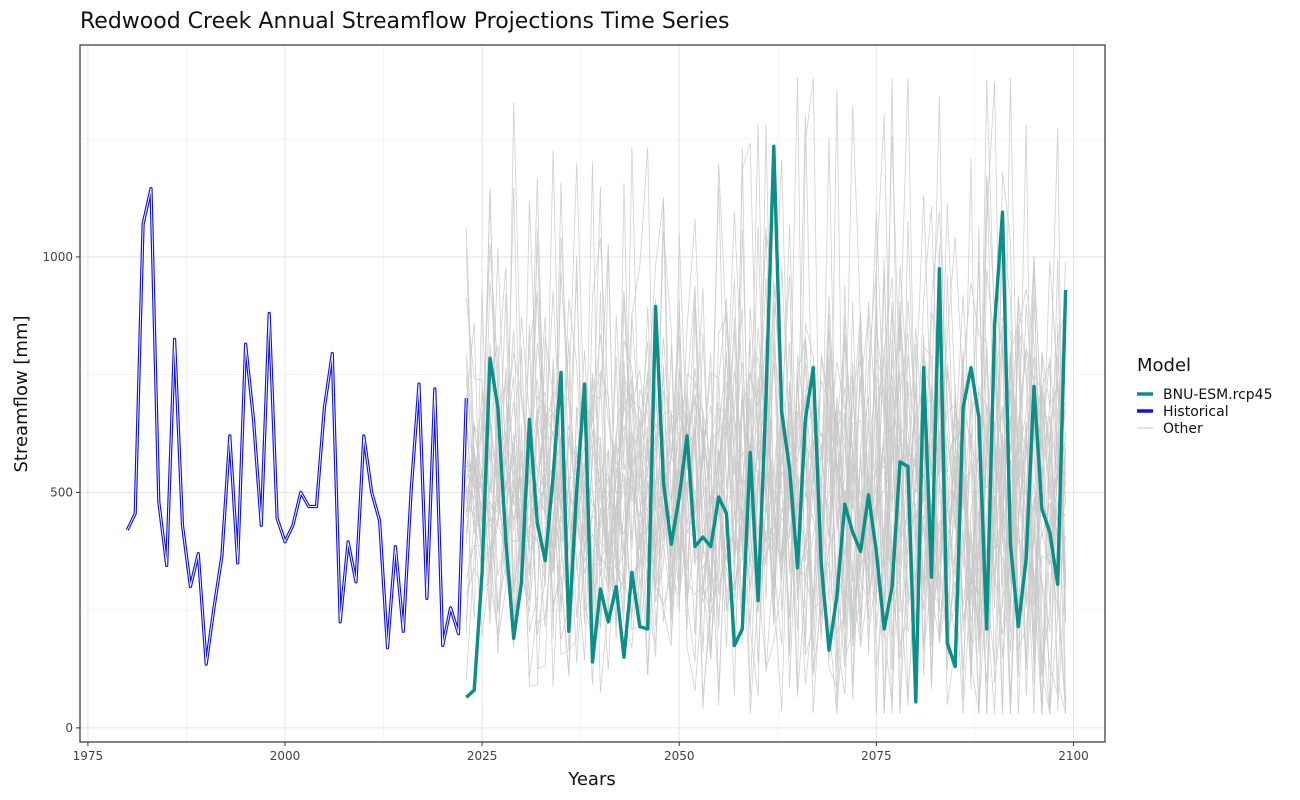 The height and width of the screenshot is (800, 1300). I want to click on x-axis: 1975 2000 2025 2050 2075 2100, so click(581, 752).